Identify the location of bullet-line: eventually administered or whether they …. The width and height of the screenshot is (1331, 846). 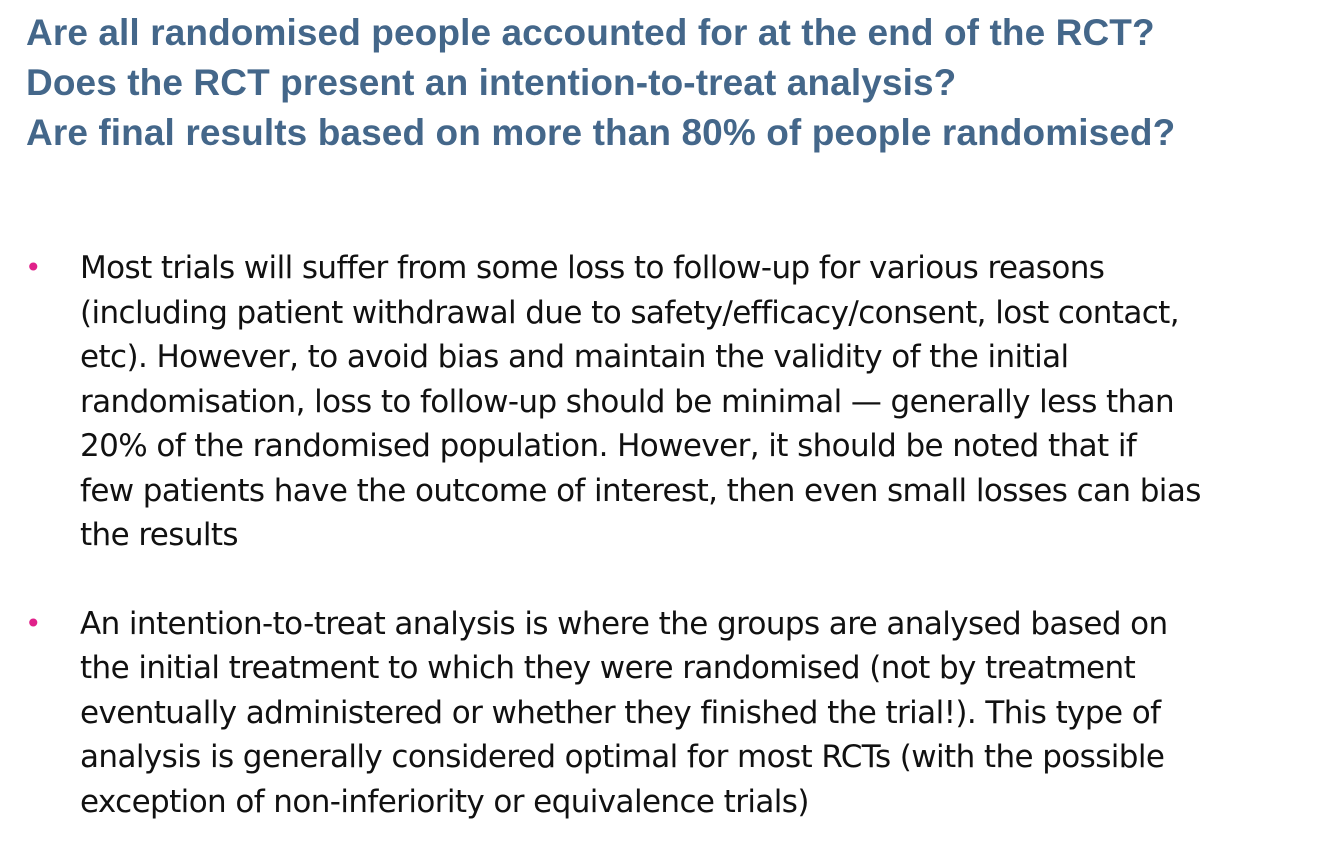
(620, 712).